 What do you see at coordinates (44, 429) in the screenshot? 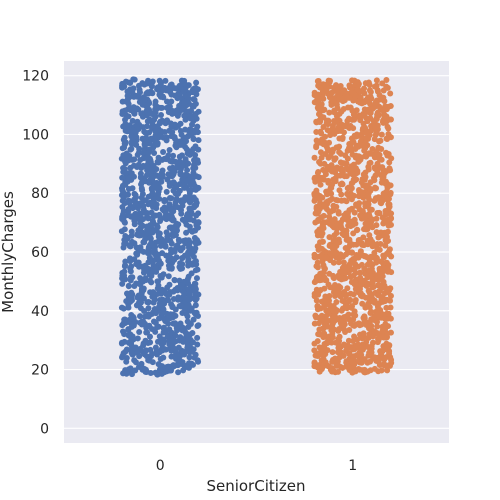
I see `y-tick-label: 0` at bounding box center [44, 429].